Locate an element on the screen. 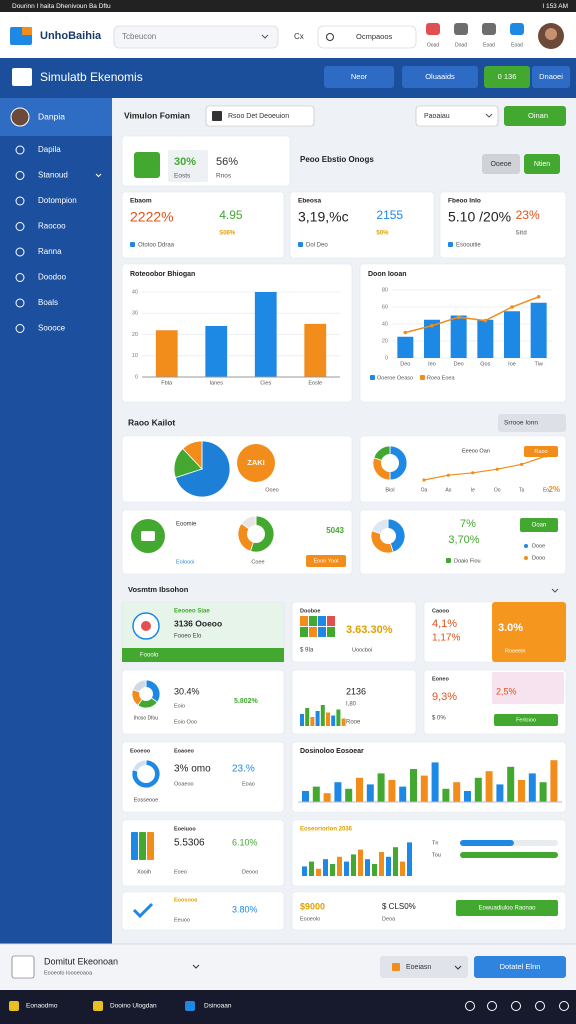 This screenshot has width=576, height=1024. y-tick-label: 20 is located at coordinates (385, 341).